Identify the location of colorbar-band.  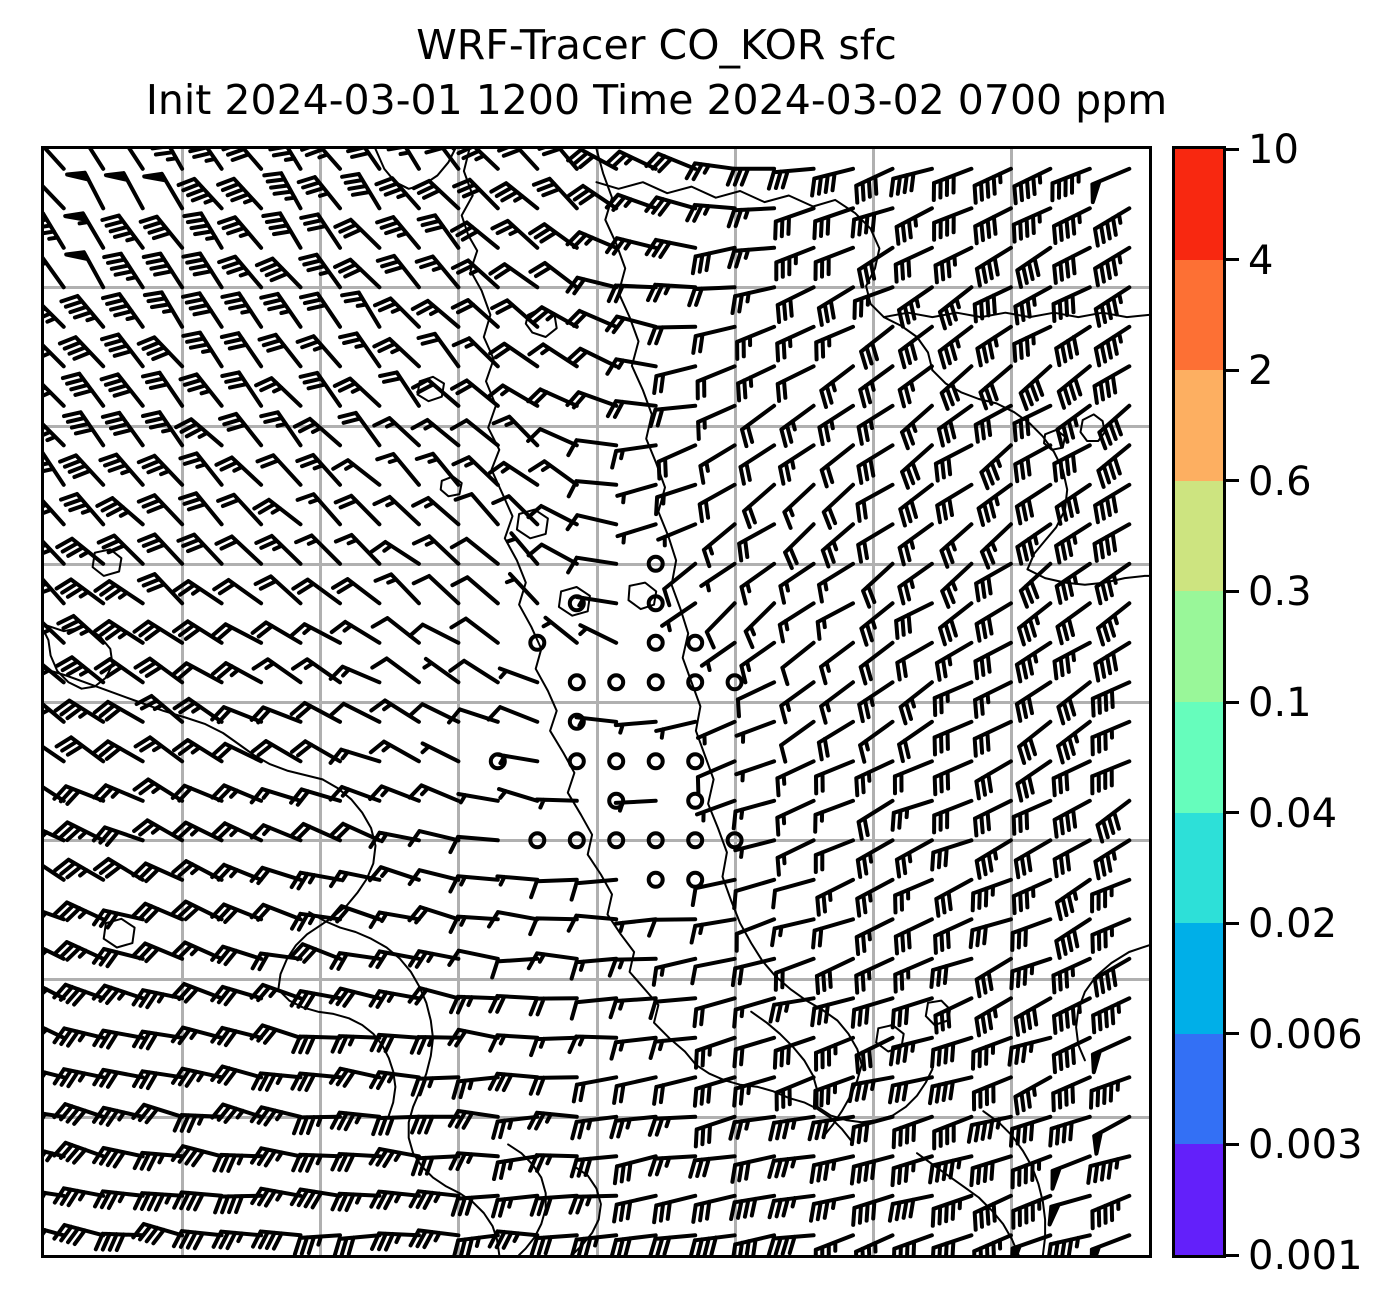
(1199, 315).